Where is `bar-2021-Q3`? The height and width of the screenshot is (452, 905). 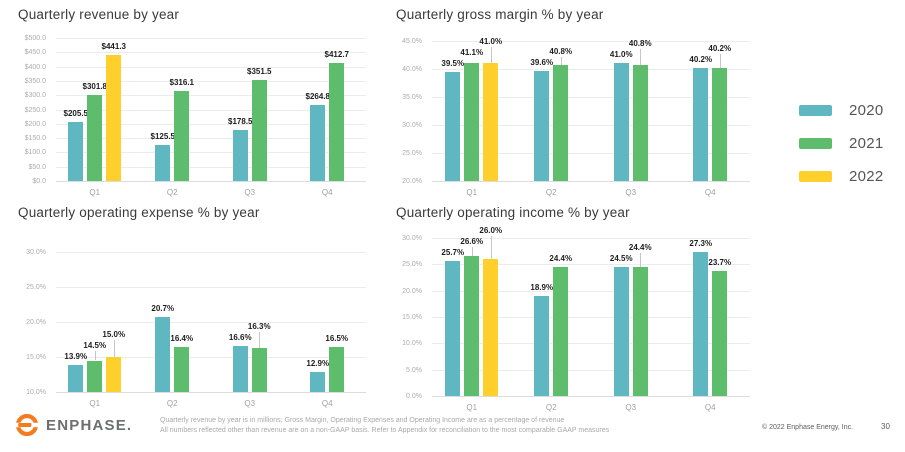
bar-2021-Q3 is located at coordinates (259, 130).